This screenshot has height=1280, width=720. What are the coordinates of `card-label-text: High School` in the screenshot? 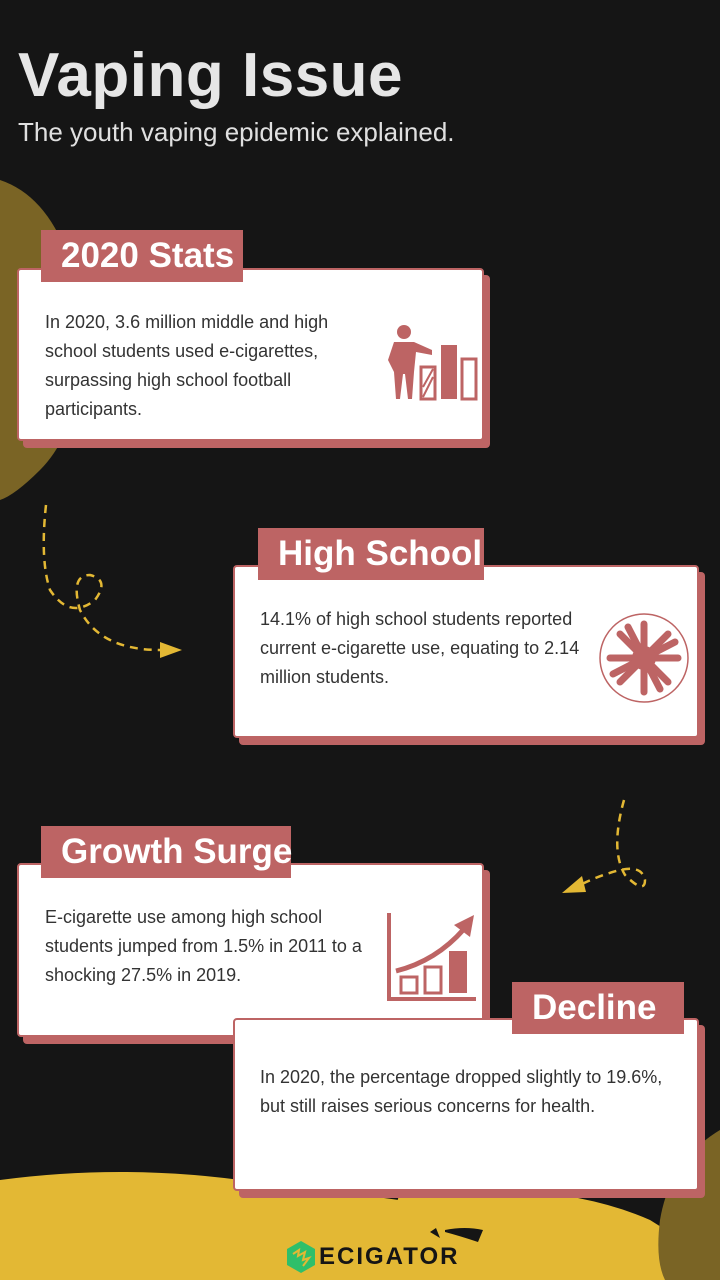 It's located at (380, 553).